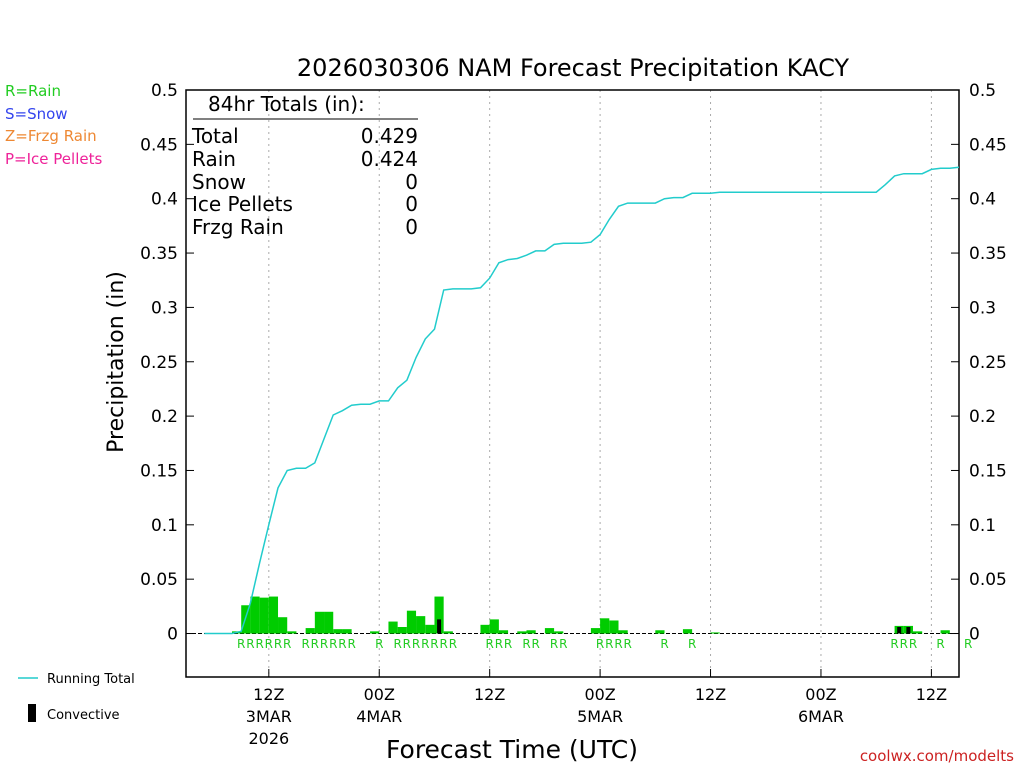 The width and height of the screenshot is (1024, 768). Describe the element at coordinates (982, 91) in the screenshot. I see `y-tick-label-right: 0.5` at that location.